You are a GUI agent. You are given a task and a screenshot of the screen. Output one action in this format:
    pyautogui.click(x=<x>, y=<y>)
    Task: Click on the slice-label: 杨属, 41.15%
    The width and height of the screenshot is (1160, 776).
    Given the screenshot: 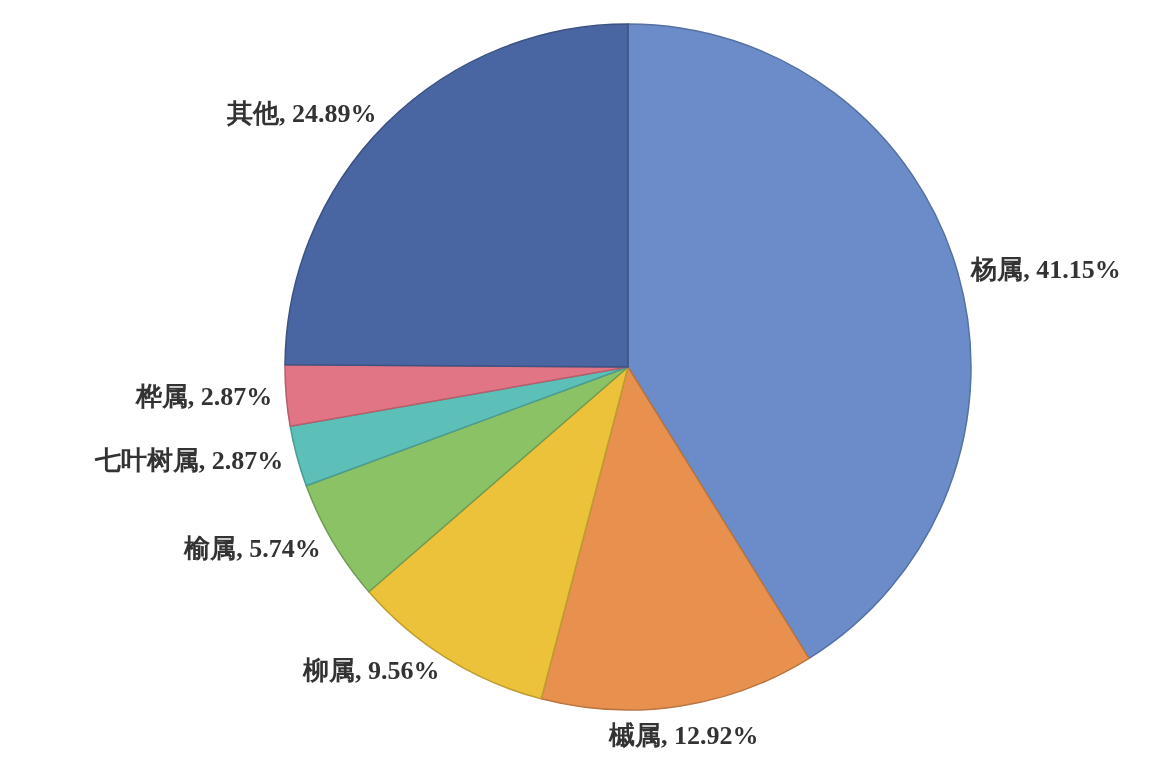 What is the action you would take?
    pyautogui.click(x=1045, y=269)
    